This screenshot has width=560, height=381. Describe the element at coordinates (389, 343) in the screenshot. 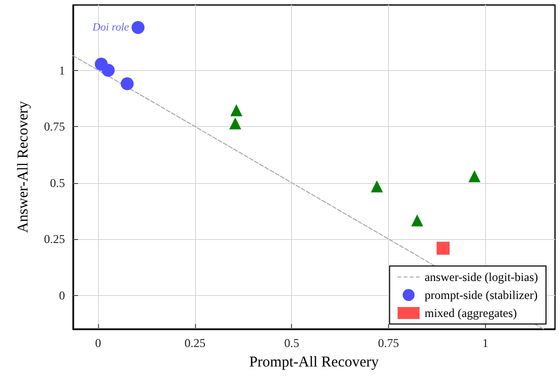

I see `x-tick-label: 0.75` at that location.